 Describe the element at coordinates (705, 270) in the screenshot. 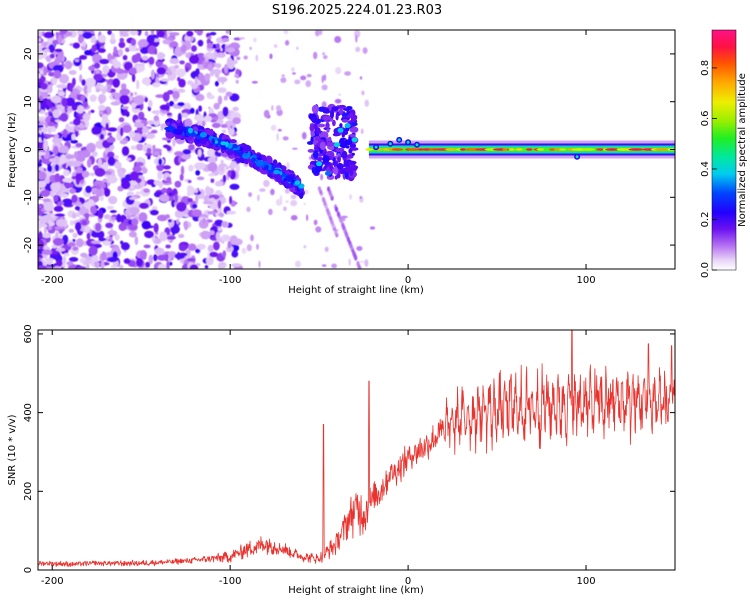

I see `colorbar-tick-label: 0.0` at that location.